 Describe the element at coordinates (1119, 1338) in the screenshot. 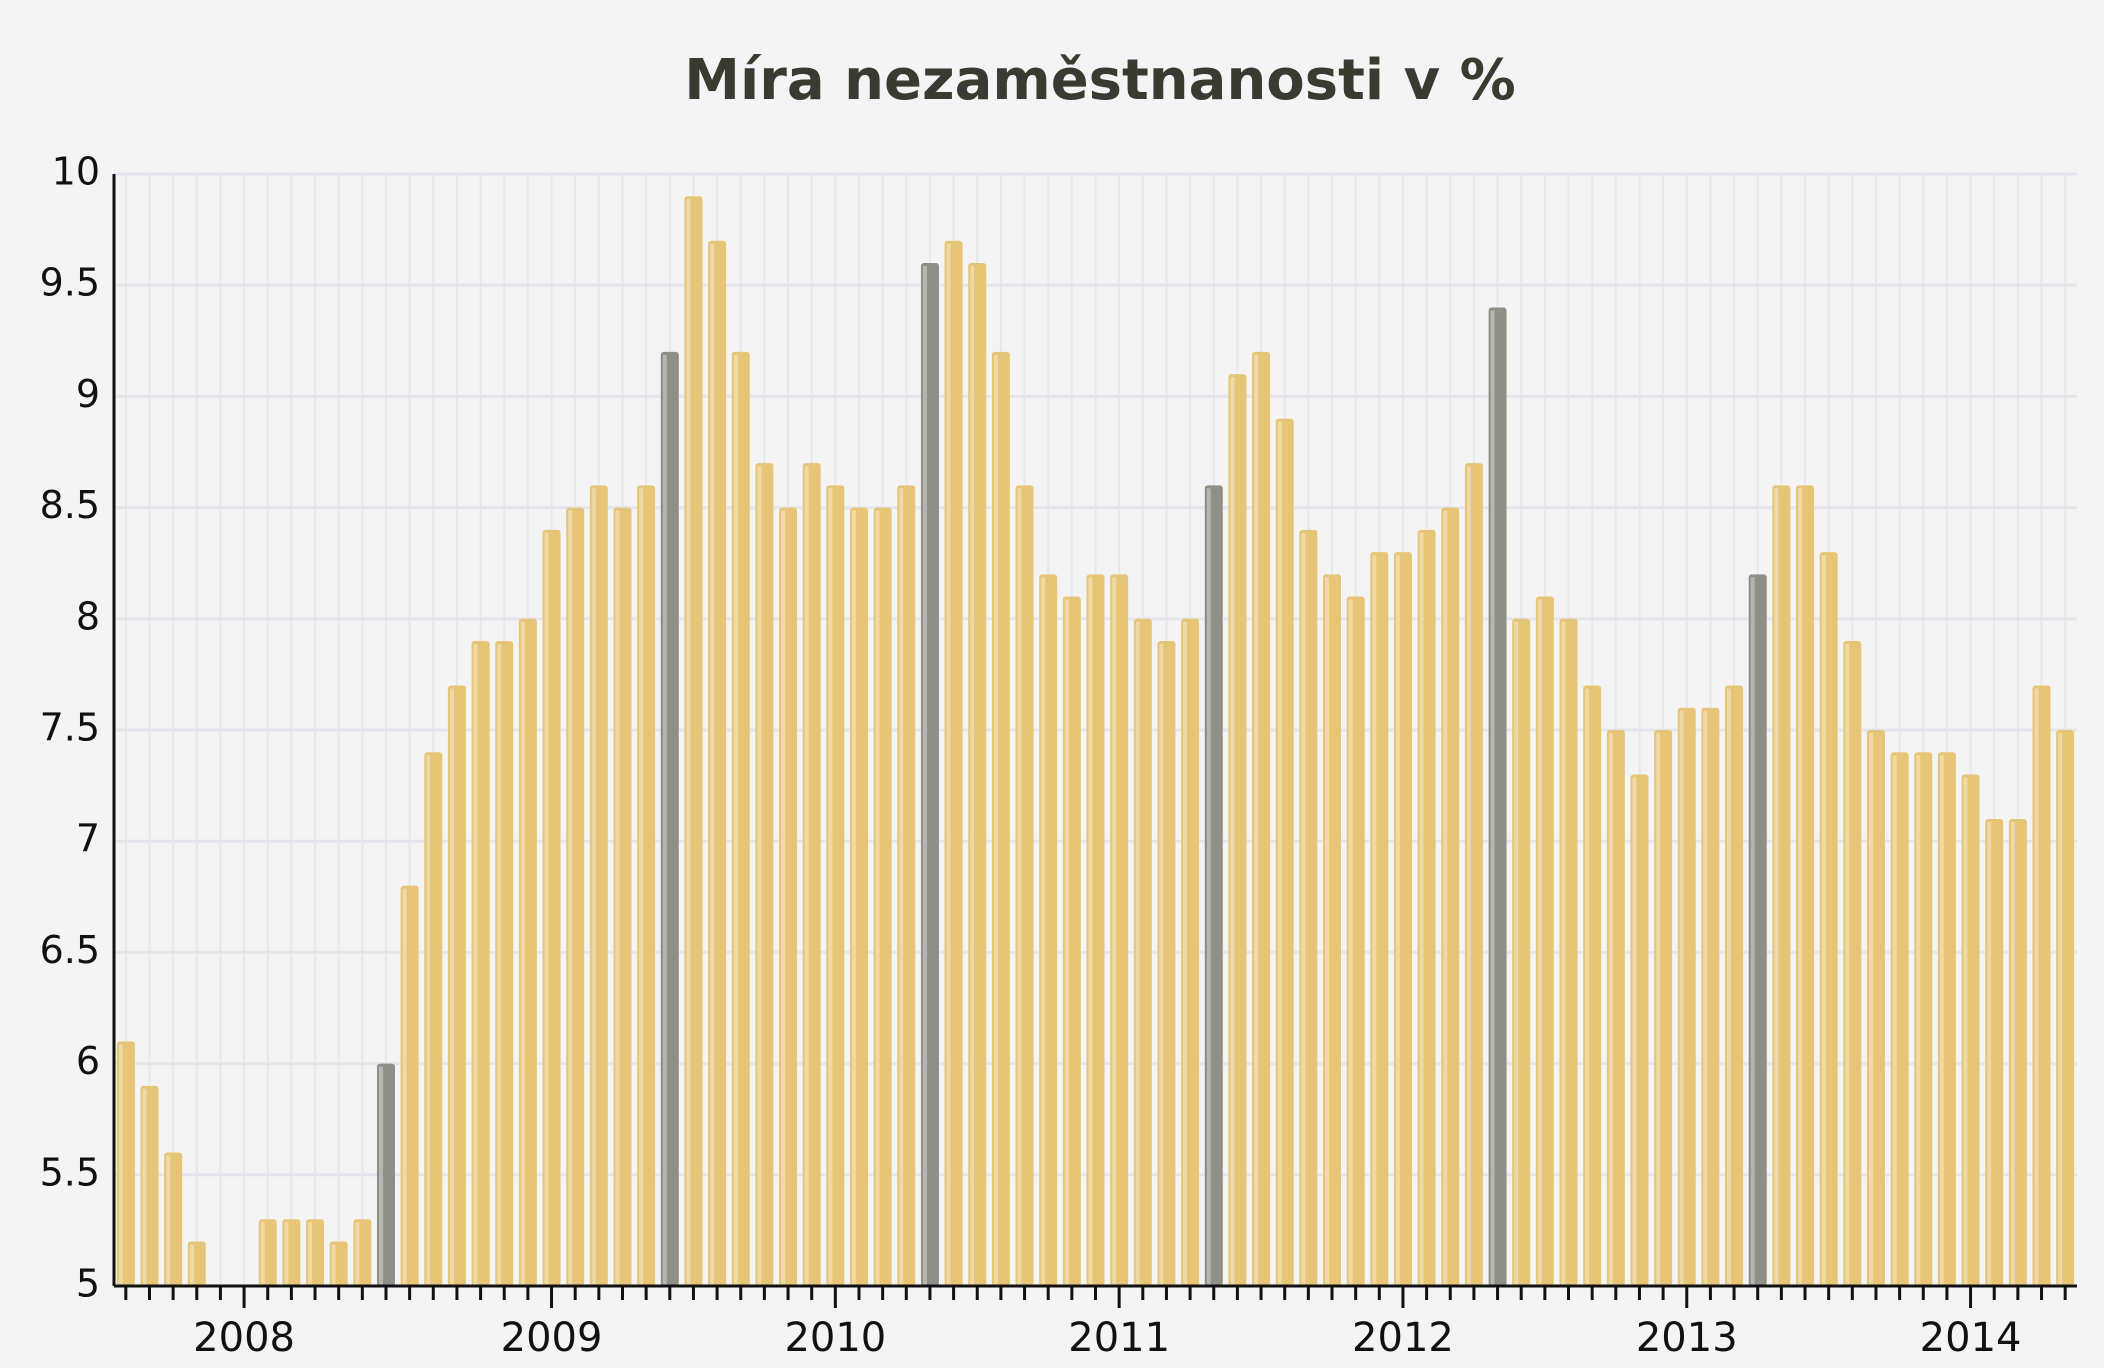

I see `x-tick-label: 2011` at that location.